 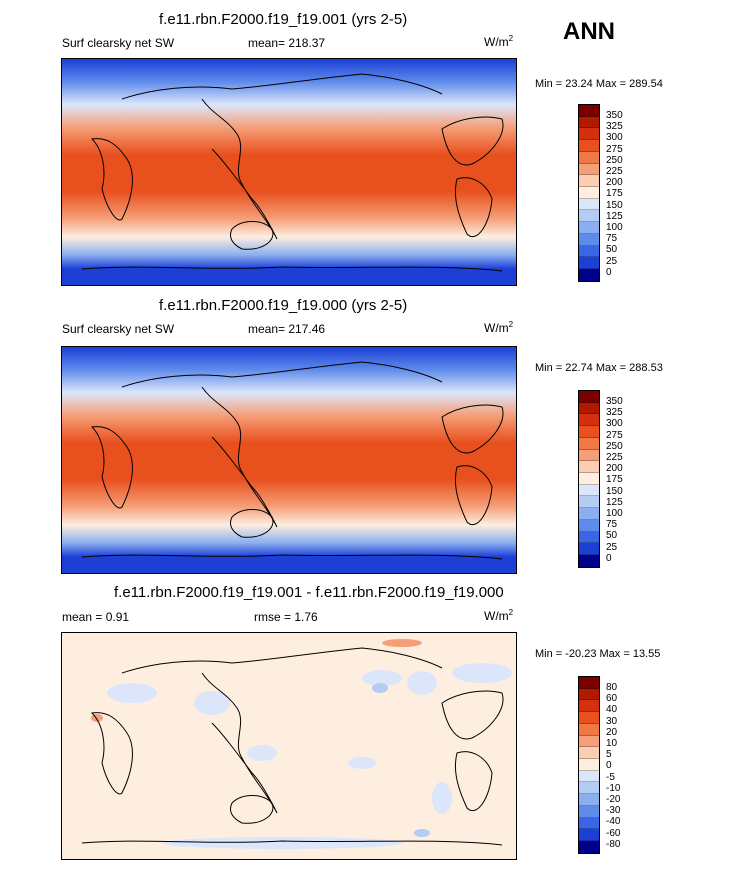 I want to click on panel1-mean: mean= 218.37, so click(x=287, y=43).